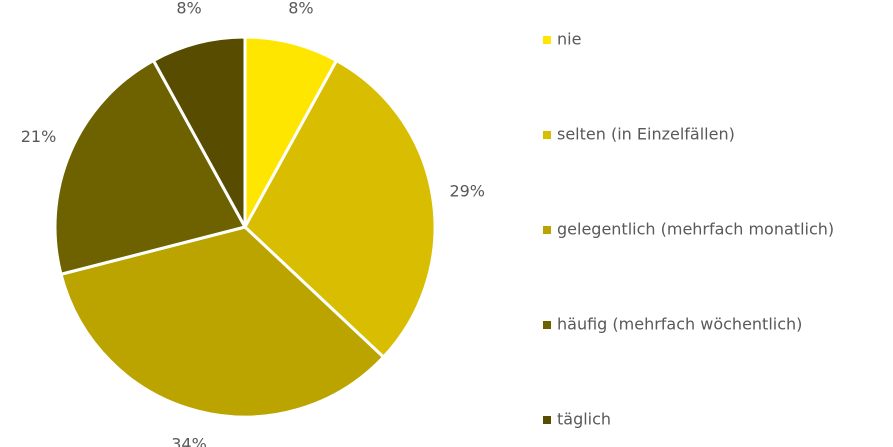 This screenshot has height=447, width=893. What do you see at coordinates (467, 190) in the screenshot?
I see `data-label: 29%` at bounding box center [467, 190].